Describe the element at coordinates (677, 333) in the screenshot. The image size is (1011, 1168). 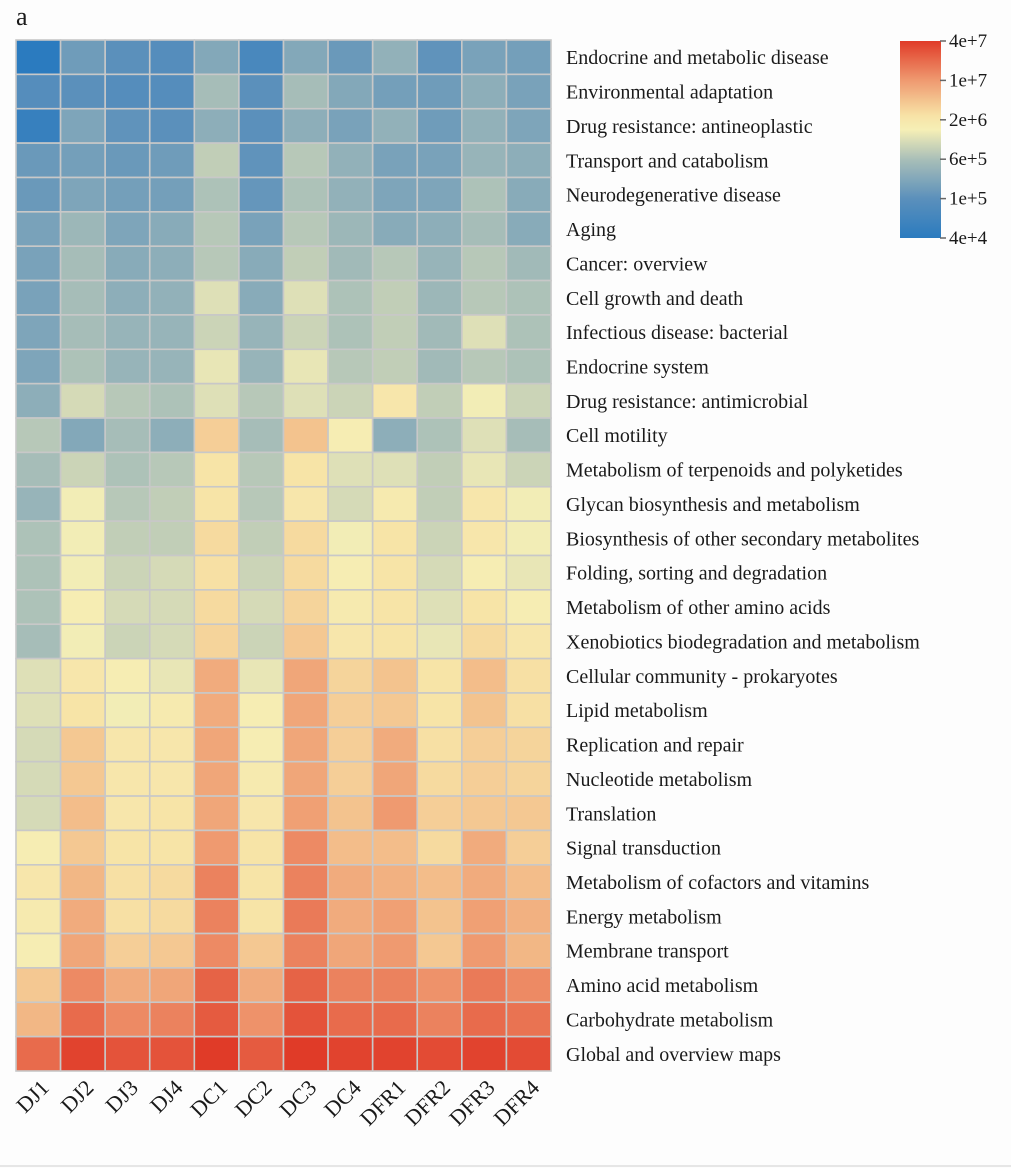
I see `row-label: Infectious disease: bacterial` at that location.